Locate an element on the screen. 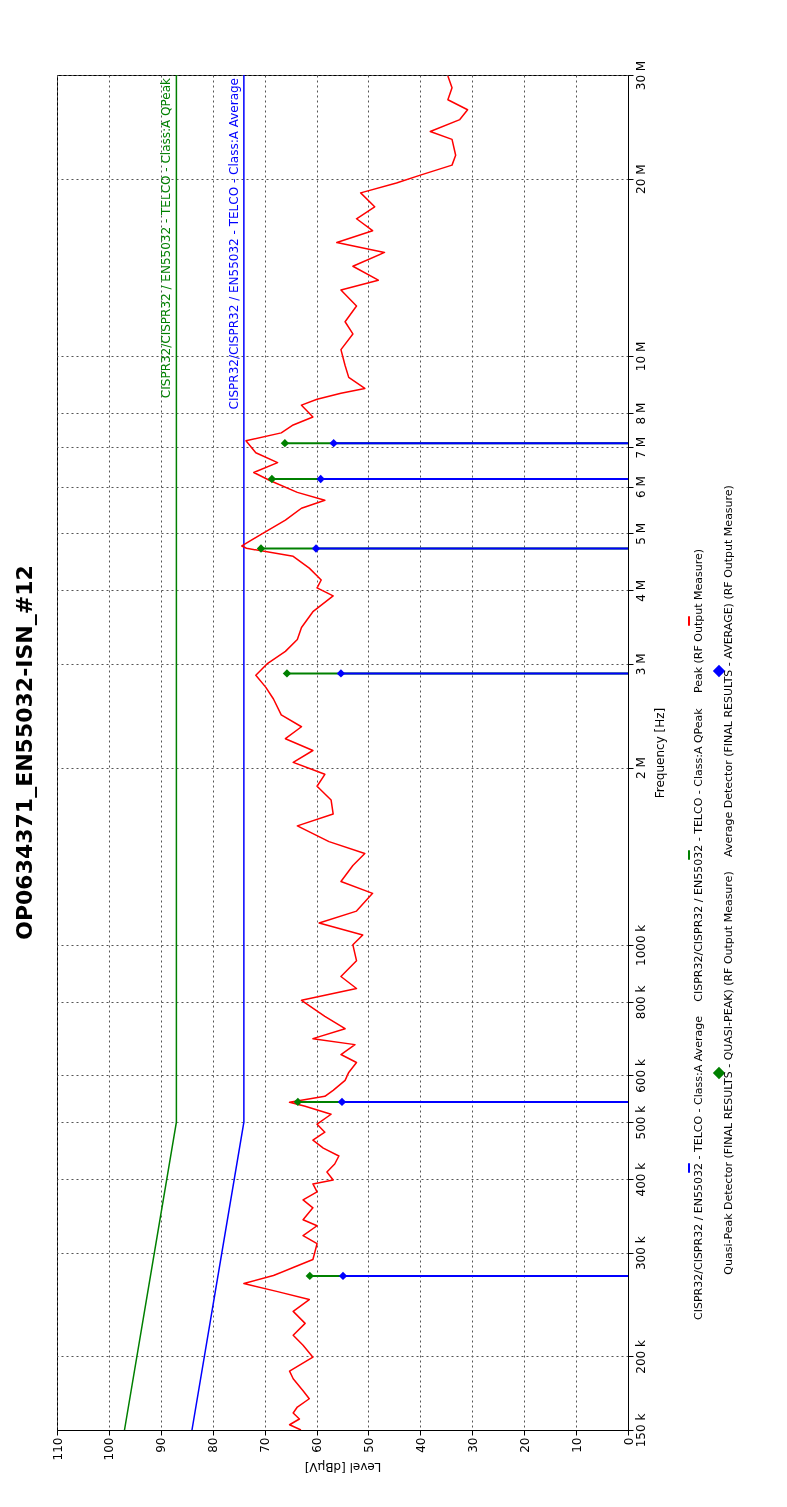 Image resolution: width=787 pixels, height=1507 pixels. y-tick-label: 8 M is located at coordinates (640, 413).